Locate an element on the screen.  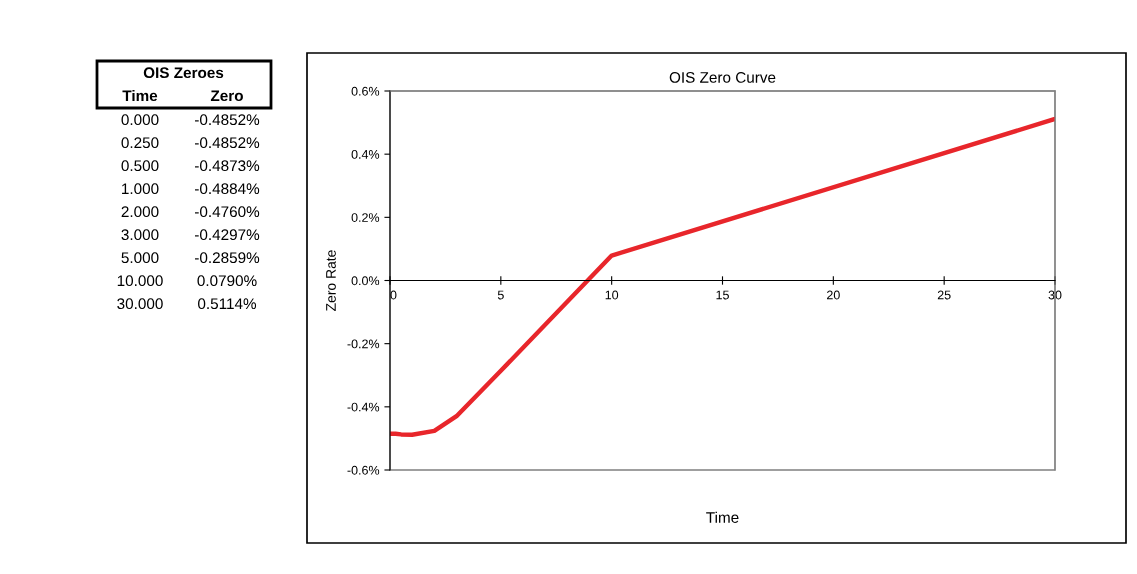
chart-title: OIS Zero Curve is located at coordinates (722, 77).